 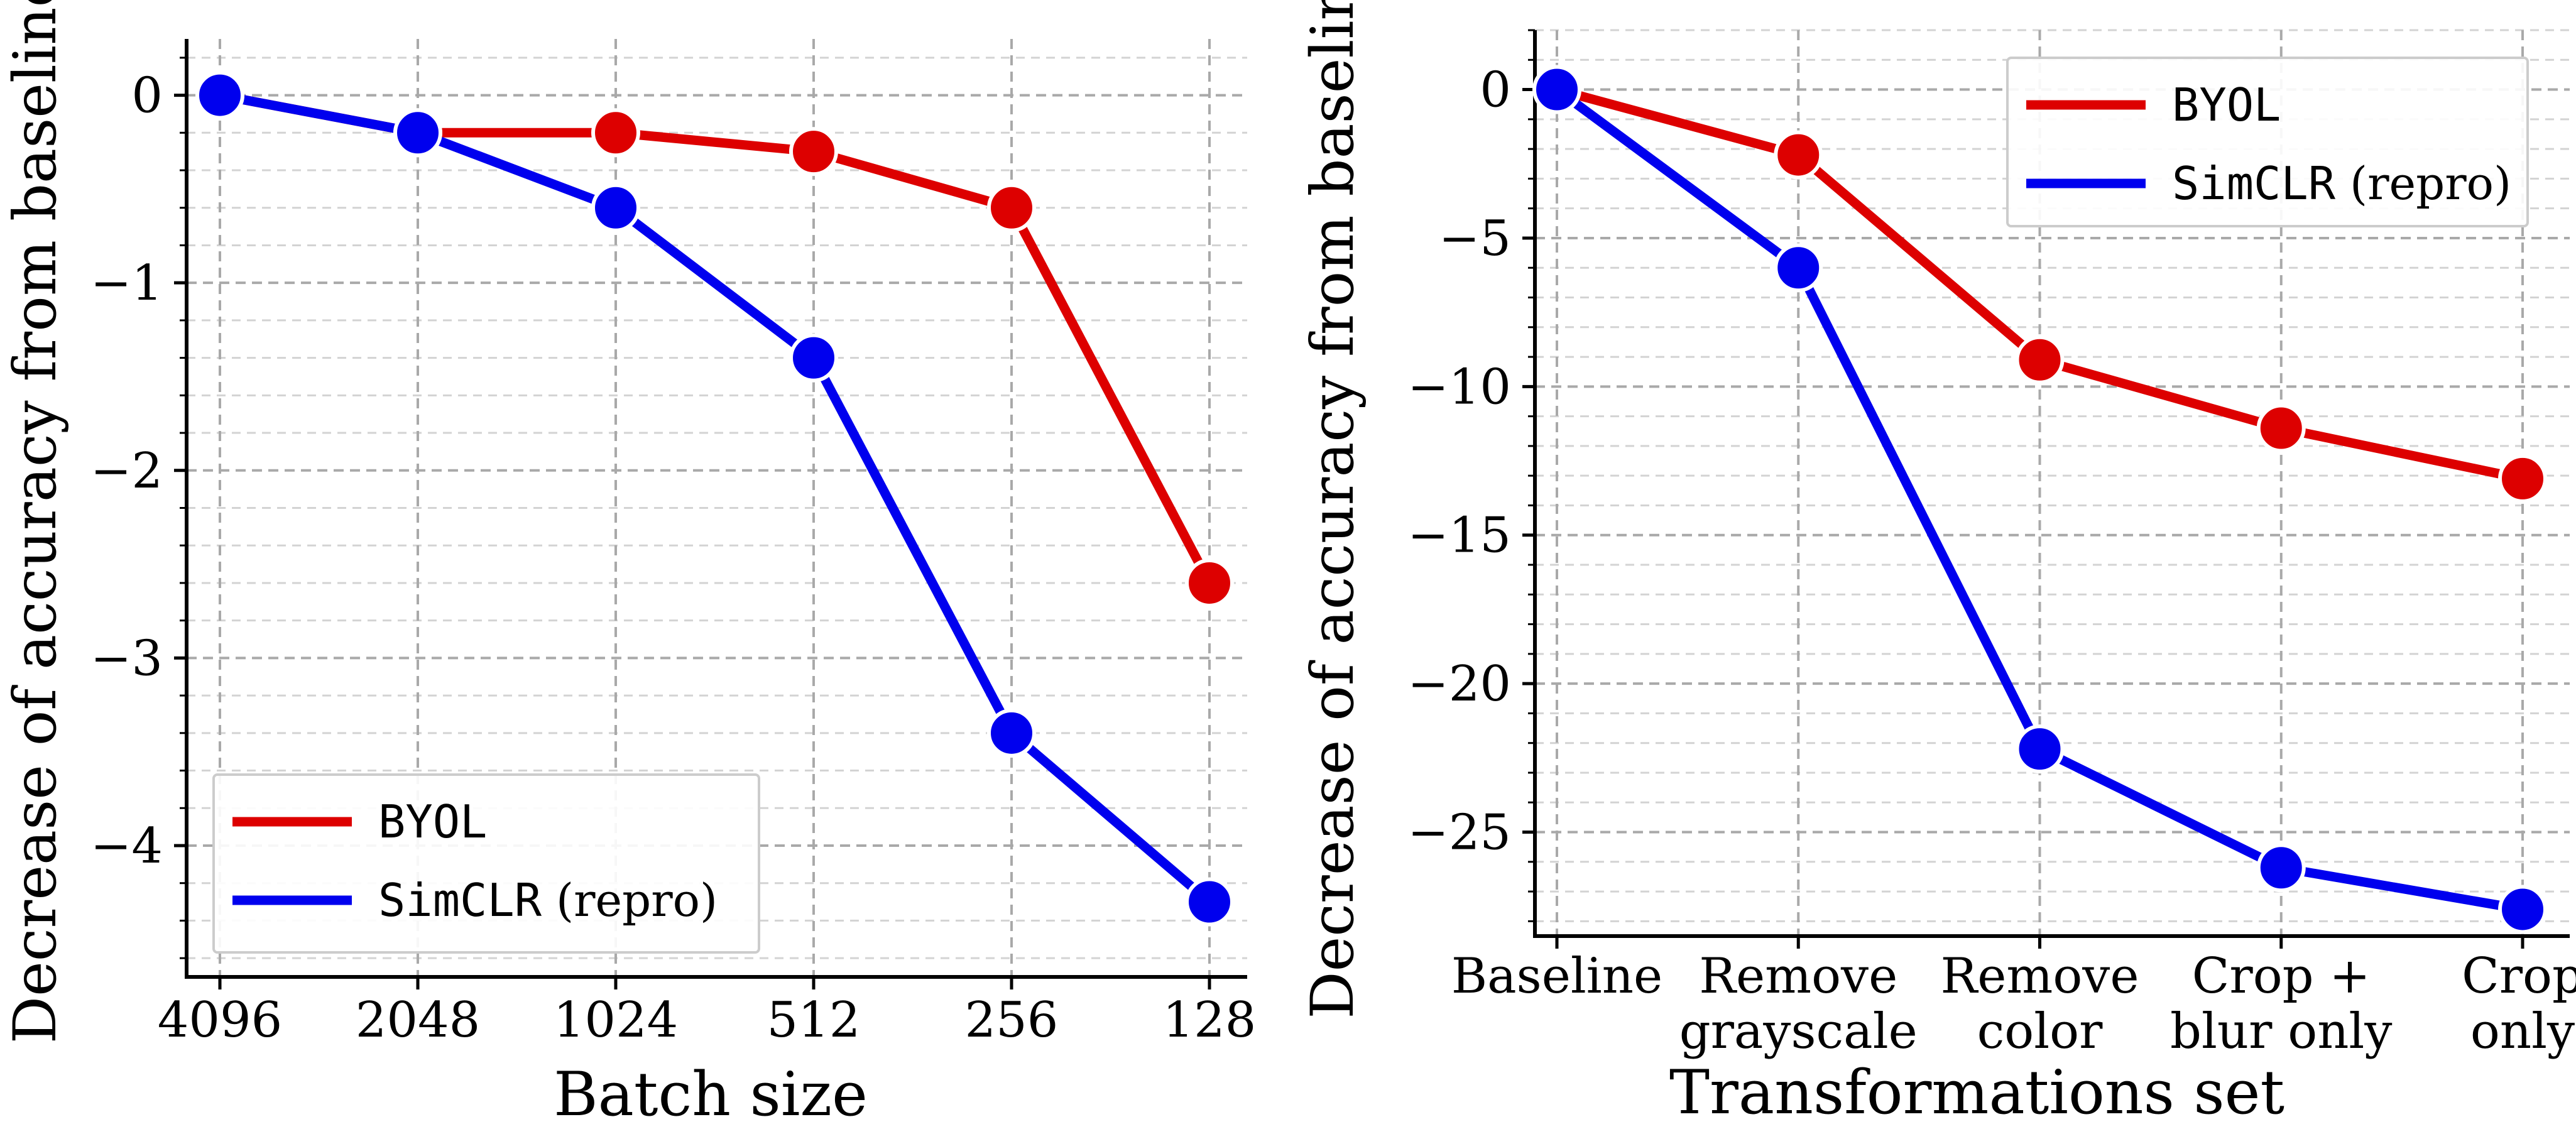 I want to click on y-tick-label: −25, so click(x=1459, y=833).